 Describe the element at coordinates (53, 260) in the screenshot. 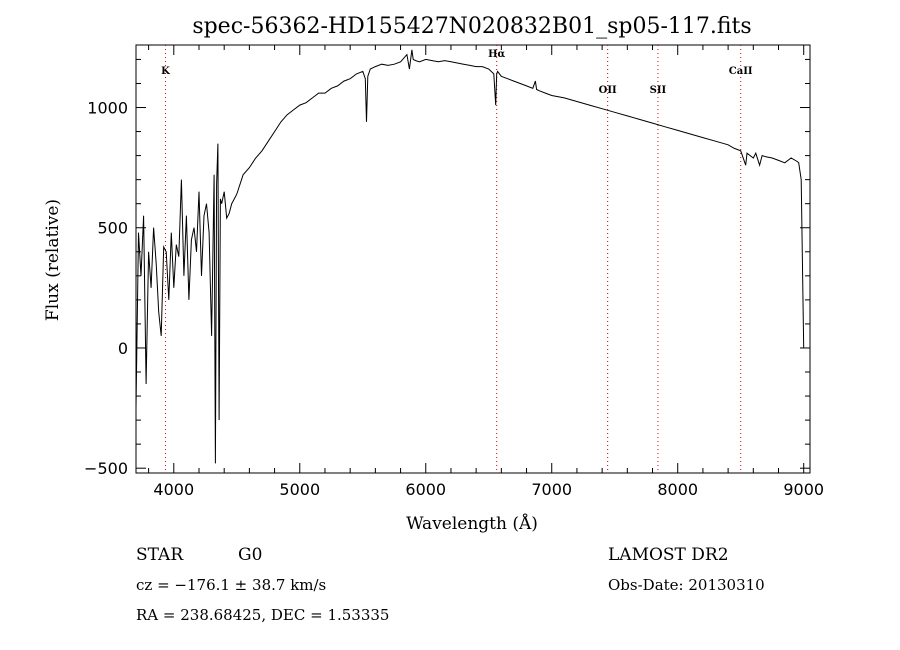

I see `y-axis-label: Flux (relative)` at that location.